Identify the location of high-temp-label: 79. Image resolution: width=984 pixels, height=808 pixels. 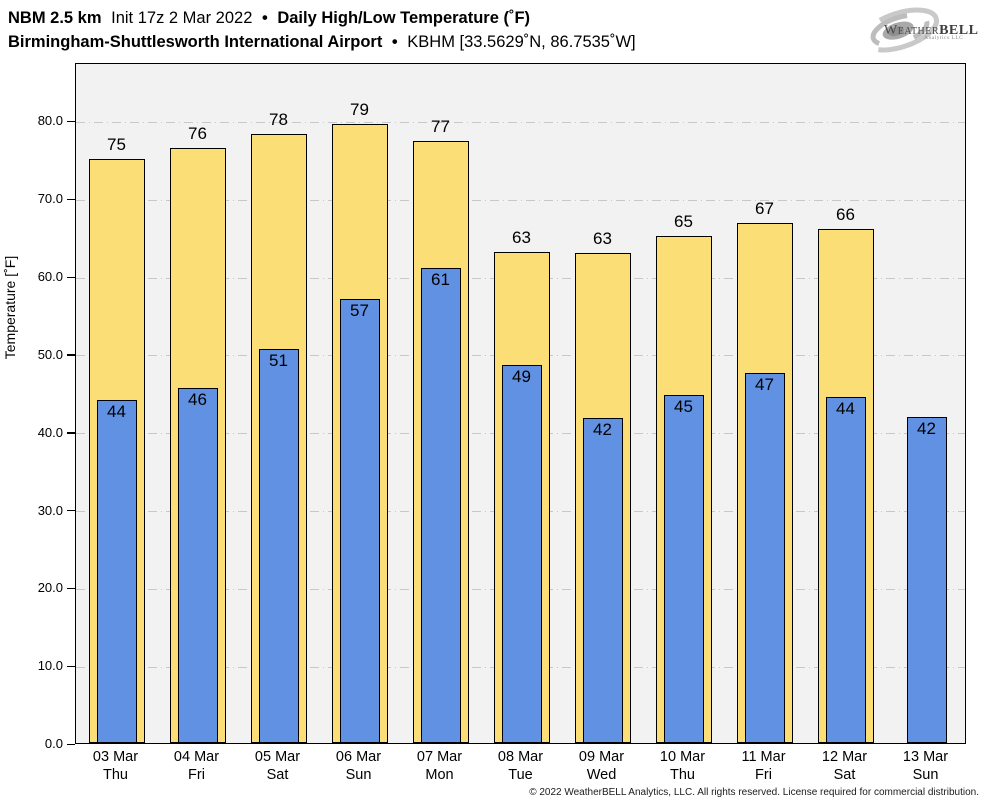
(359, 110).